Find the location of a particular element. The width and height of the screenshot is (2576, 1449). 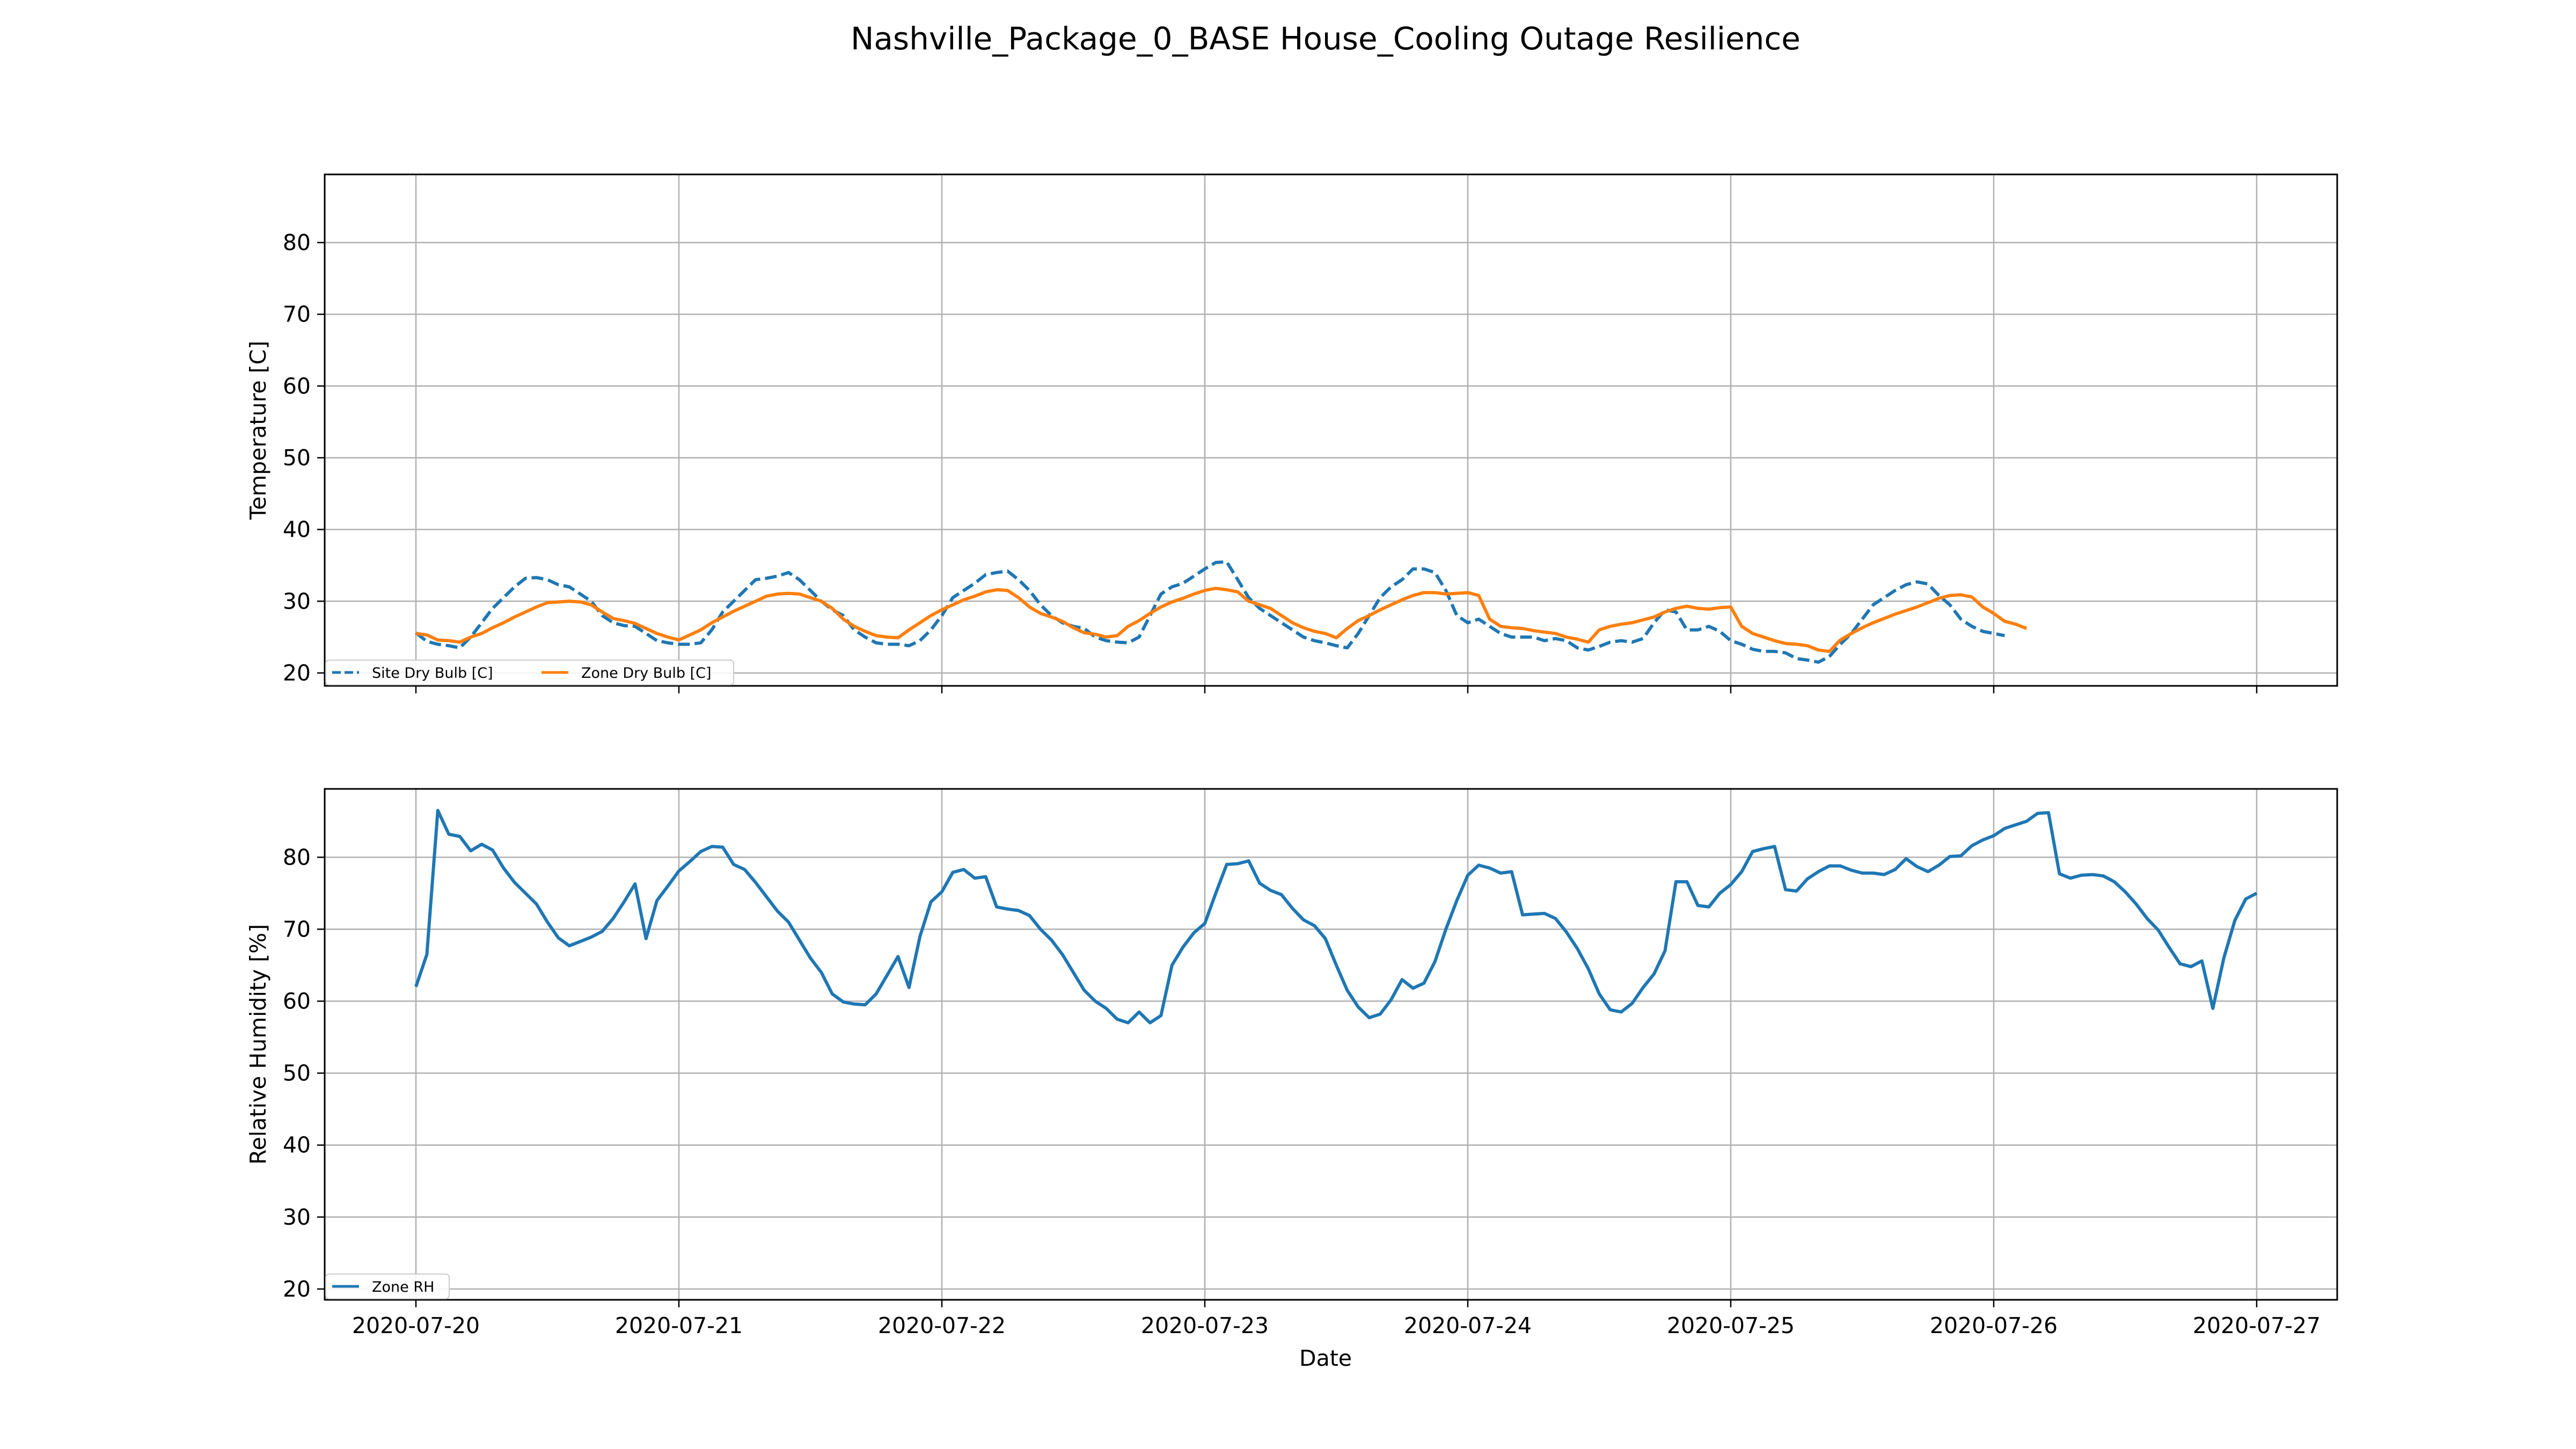

x-tick-label: 2020-07-25 is located at coordinates (1731, 1325).